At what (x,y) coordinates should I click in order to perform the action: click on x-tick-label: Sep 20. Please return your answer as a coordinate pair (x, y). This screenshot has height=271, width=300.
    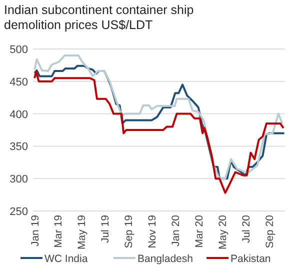
    Looking at the image, I should click on (270, 231).